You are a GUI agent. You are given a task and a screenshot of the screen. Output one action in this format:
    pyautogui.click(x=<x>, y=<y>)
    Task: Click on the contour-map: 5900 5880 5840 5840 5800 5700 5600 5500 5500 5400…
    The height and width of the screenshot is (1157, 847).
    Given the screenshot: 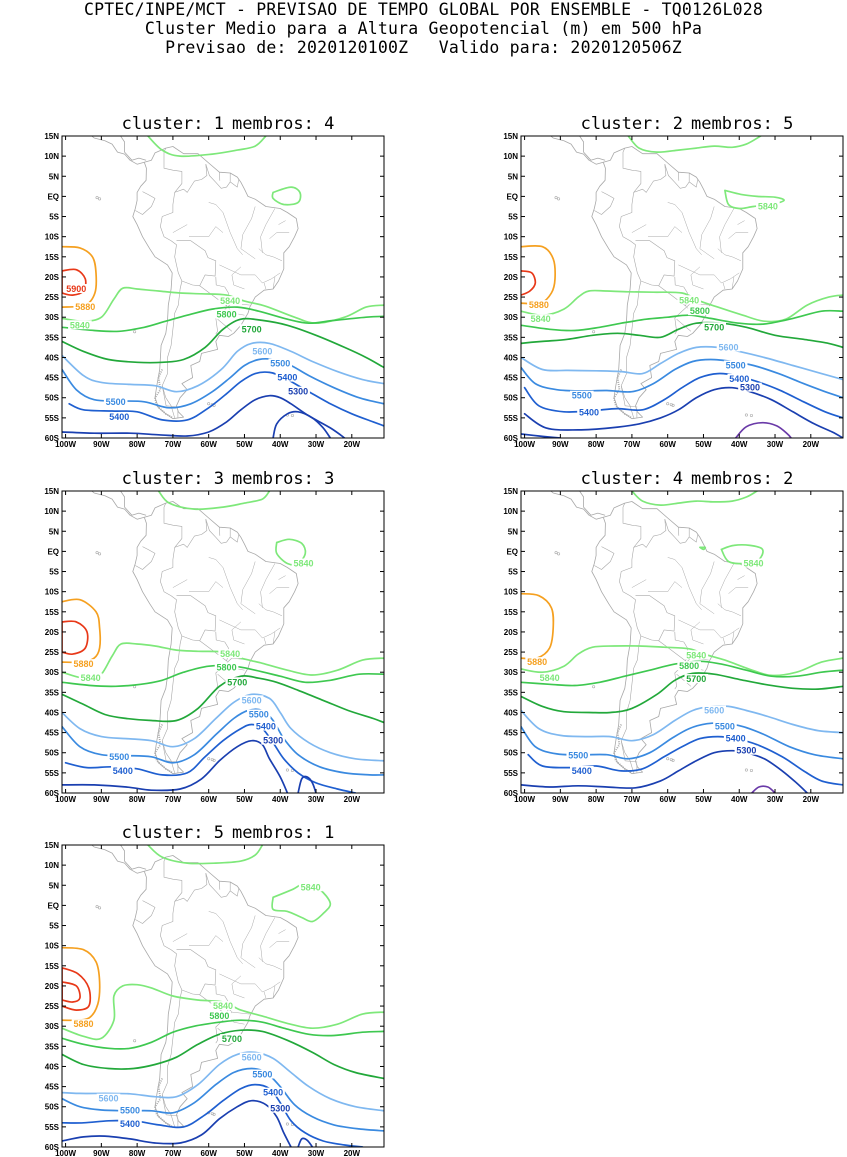 What is the action you would take?
    pyautogui.click(x=214, y=290)
    